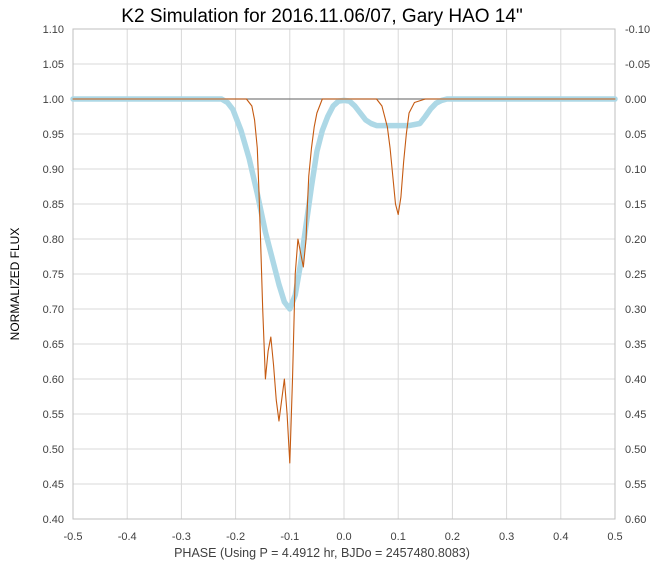  What do you see at coordinates (635, 380) in the screenshot?
I see `y2-tick-label: 0.40` at bounding box center [635, 380].